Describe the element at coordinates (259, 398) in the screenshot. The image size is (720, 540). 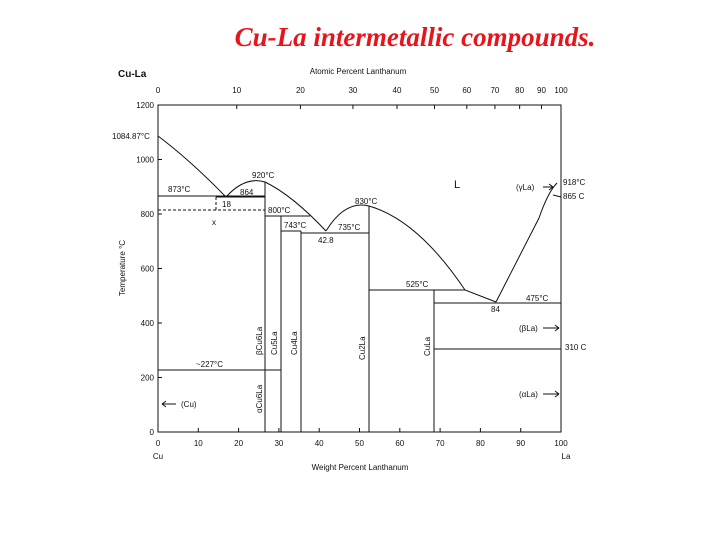
I see `phase-alpha-cu6la: αCu6La` at that location.